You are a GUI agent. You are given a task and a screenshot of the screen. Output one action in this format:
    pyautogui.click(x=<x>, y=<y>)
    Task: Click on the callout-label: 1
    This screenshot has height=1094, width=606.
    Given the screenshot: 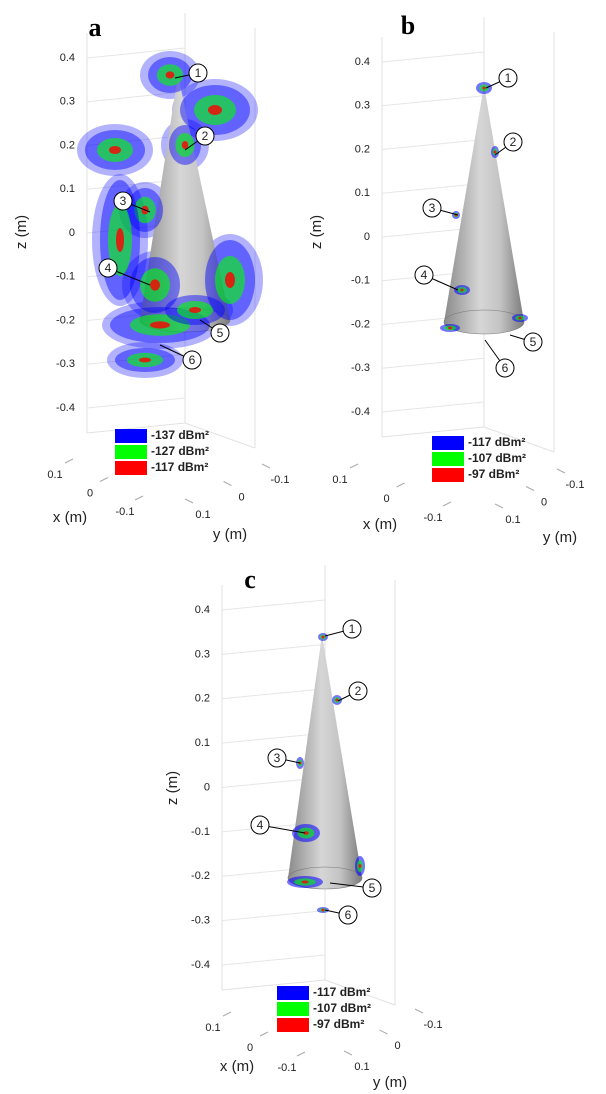 What is the action you would take?
    pyautogui.click(x=198, y=73)
    